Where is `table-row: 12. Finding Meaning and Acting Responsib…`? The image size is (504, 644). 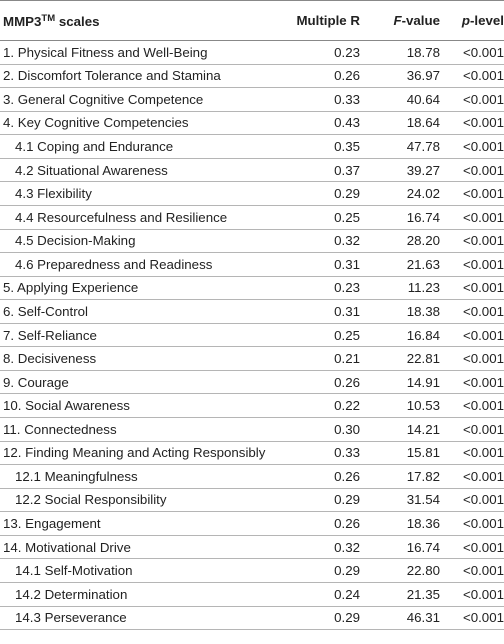
table-row: 12. Finding Meaning and Acting Responsib… is located at coordinates (252, 453).